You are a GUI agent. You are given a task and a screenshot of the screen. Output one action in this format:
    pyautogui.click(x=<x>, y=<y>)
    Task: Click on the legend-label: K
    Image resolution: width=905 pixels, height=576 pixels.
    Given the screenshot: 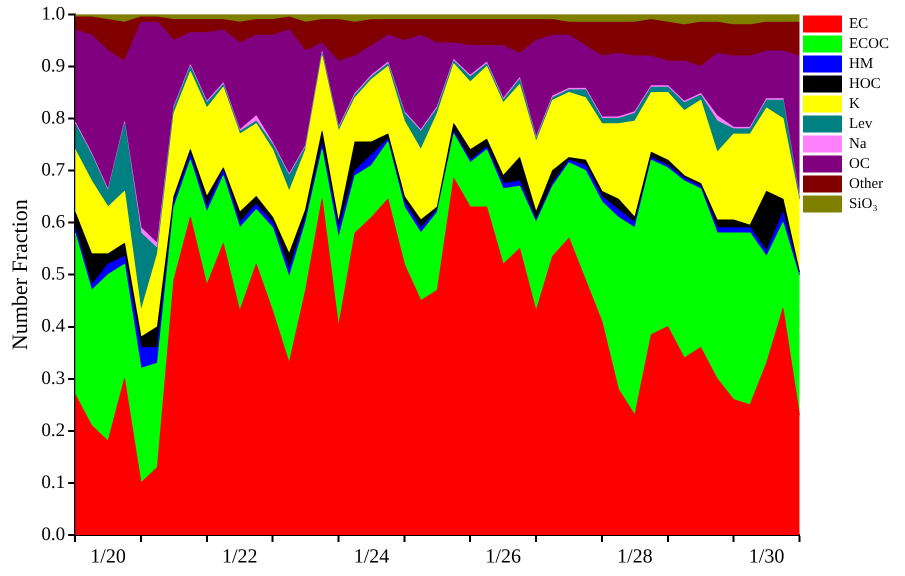 What is the action you would take?
    pyautogui.click(x=854, y=104)
    